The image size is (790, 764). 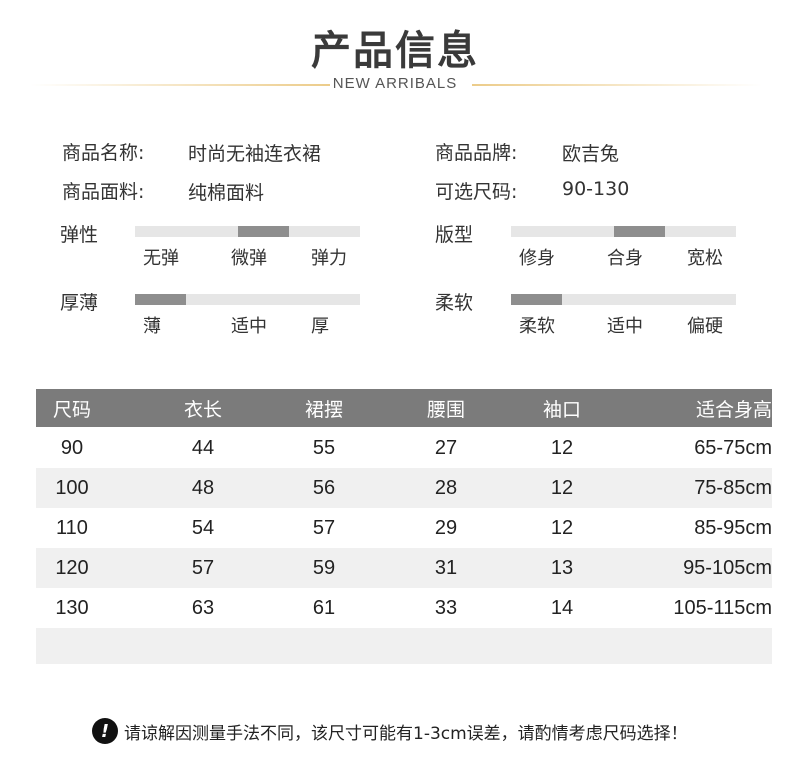 I want to click on info-label: 商品品牌:, so click(x=476, y=153).